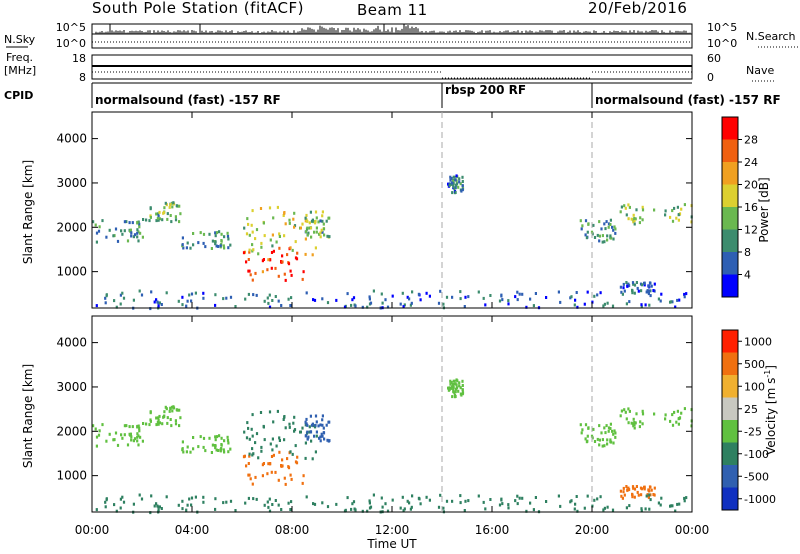 The image size is (800, 554). I want to click on power-ylabel: Slant Range [km], so click(28, 212).